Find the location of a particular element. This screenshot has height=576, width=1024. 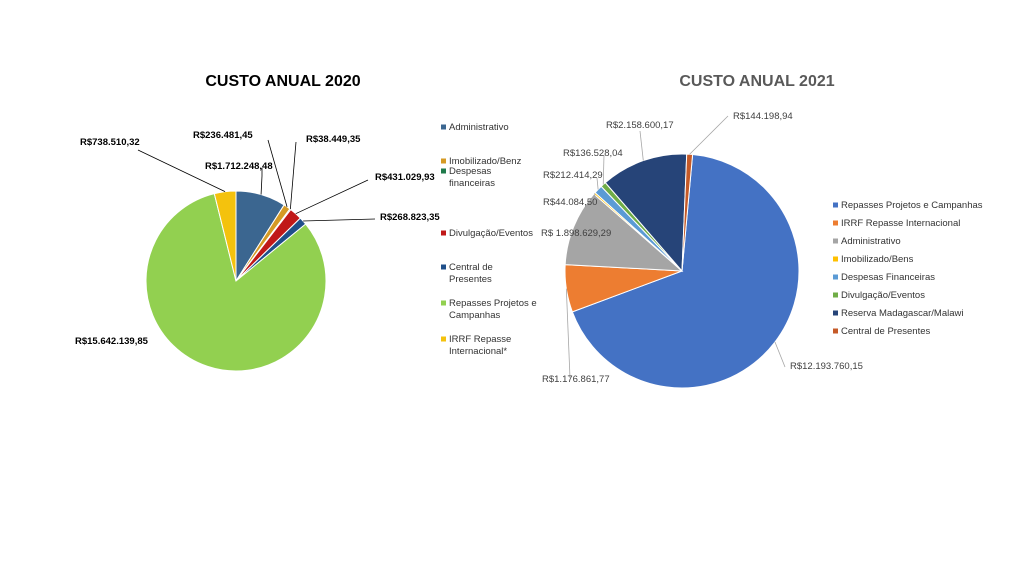

legend-entry: Imobilizado/Bens is located at coordinates (877, 259).